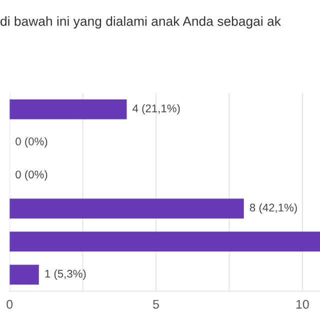 Image resolution: width=320 pixels, height=320 pixels. I want to click on data-label: 4 (21,1%), so click(156, 109).